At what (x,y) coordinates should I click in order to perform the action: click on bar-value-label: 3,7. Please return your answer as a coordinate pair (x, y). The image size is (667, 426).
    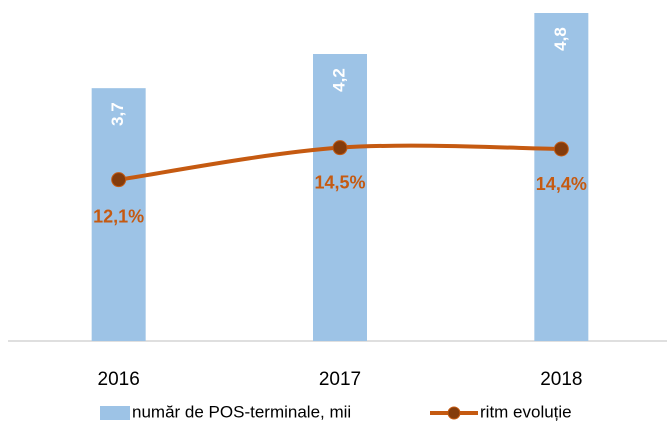
    Looking at the image, I should click on (117, 114).